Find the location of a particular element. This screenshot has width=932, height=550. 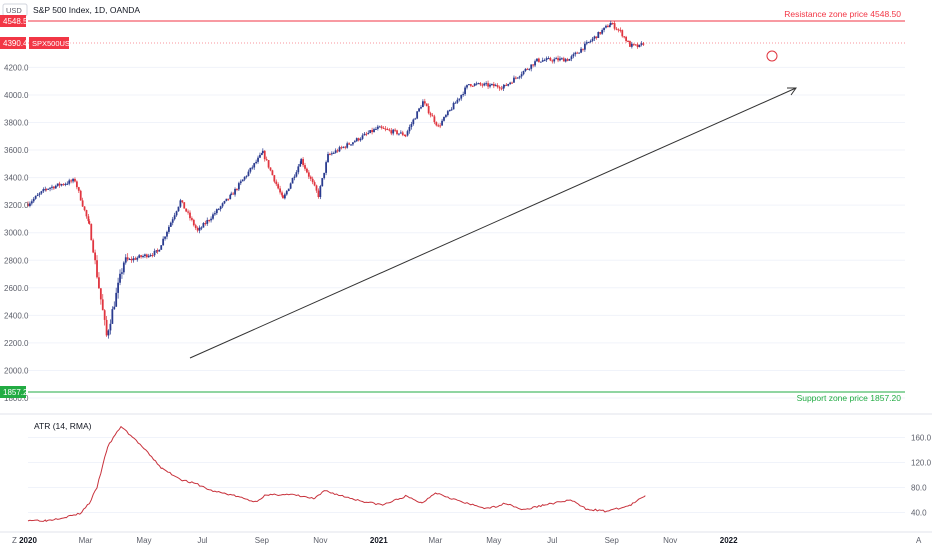

symbol-badge: SPX500USD is located at coordinates (54, 43).